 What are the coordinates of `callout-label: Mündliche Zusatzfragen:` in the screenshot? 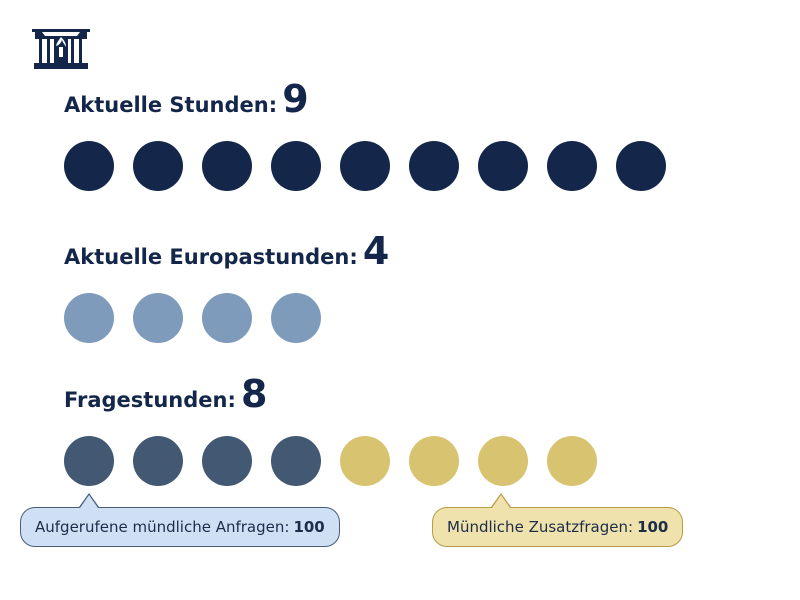 It's located at (540, 527).